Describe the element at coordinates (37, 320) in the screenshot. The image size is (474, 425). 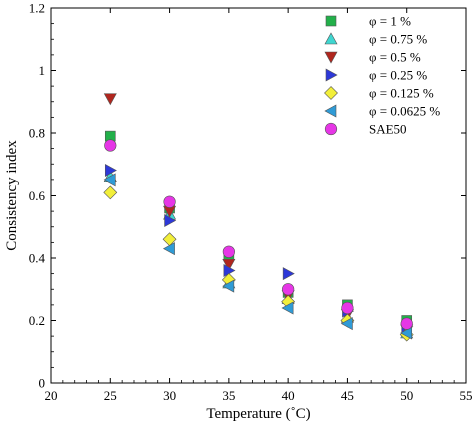
I see `y-tick-label: 0.2` at that location.